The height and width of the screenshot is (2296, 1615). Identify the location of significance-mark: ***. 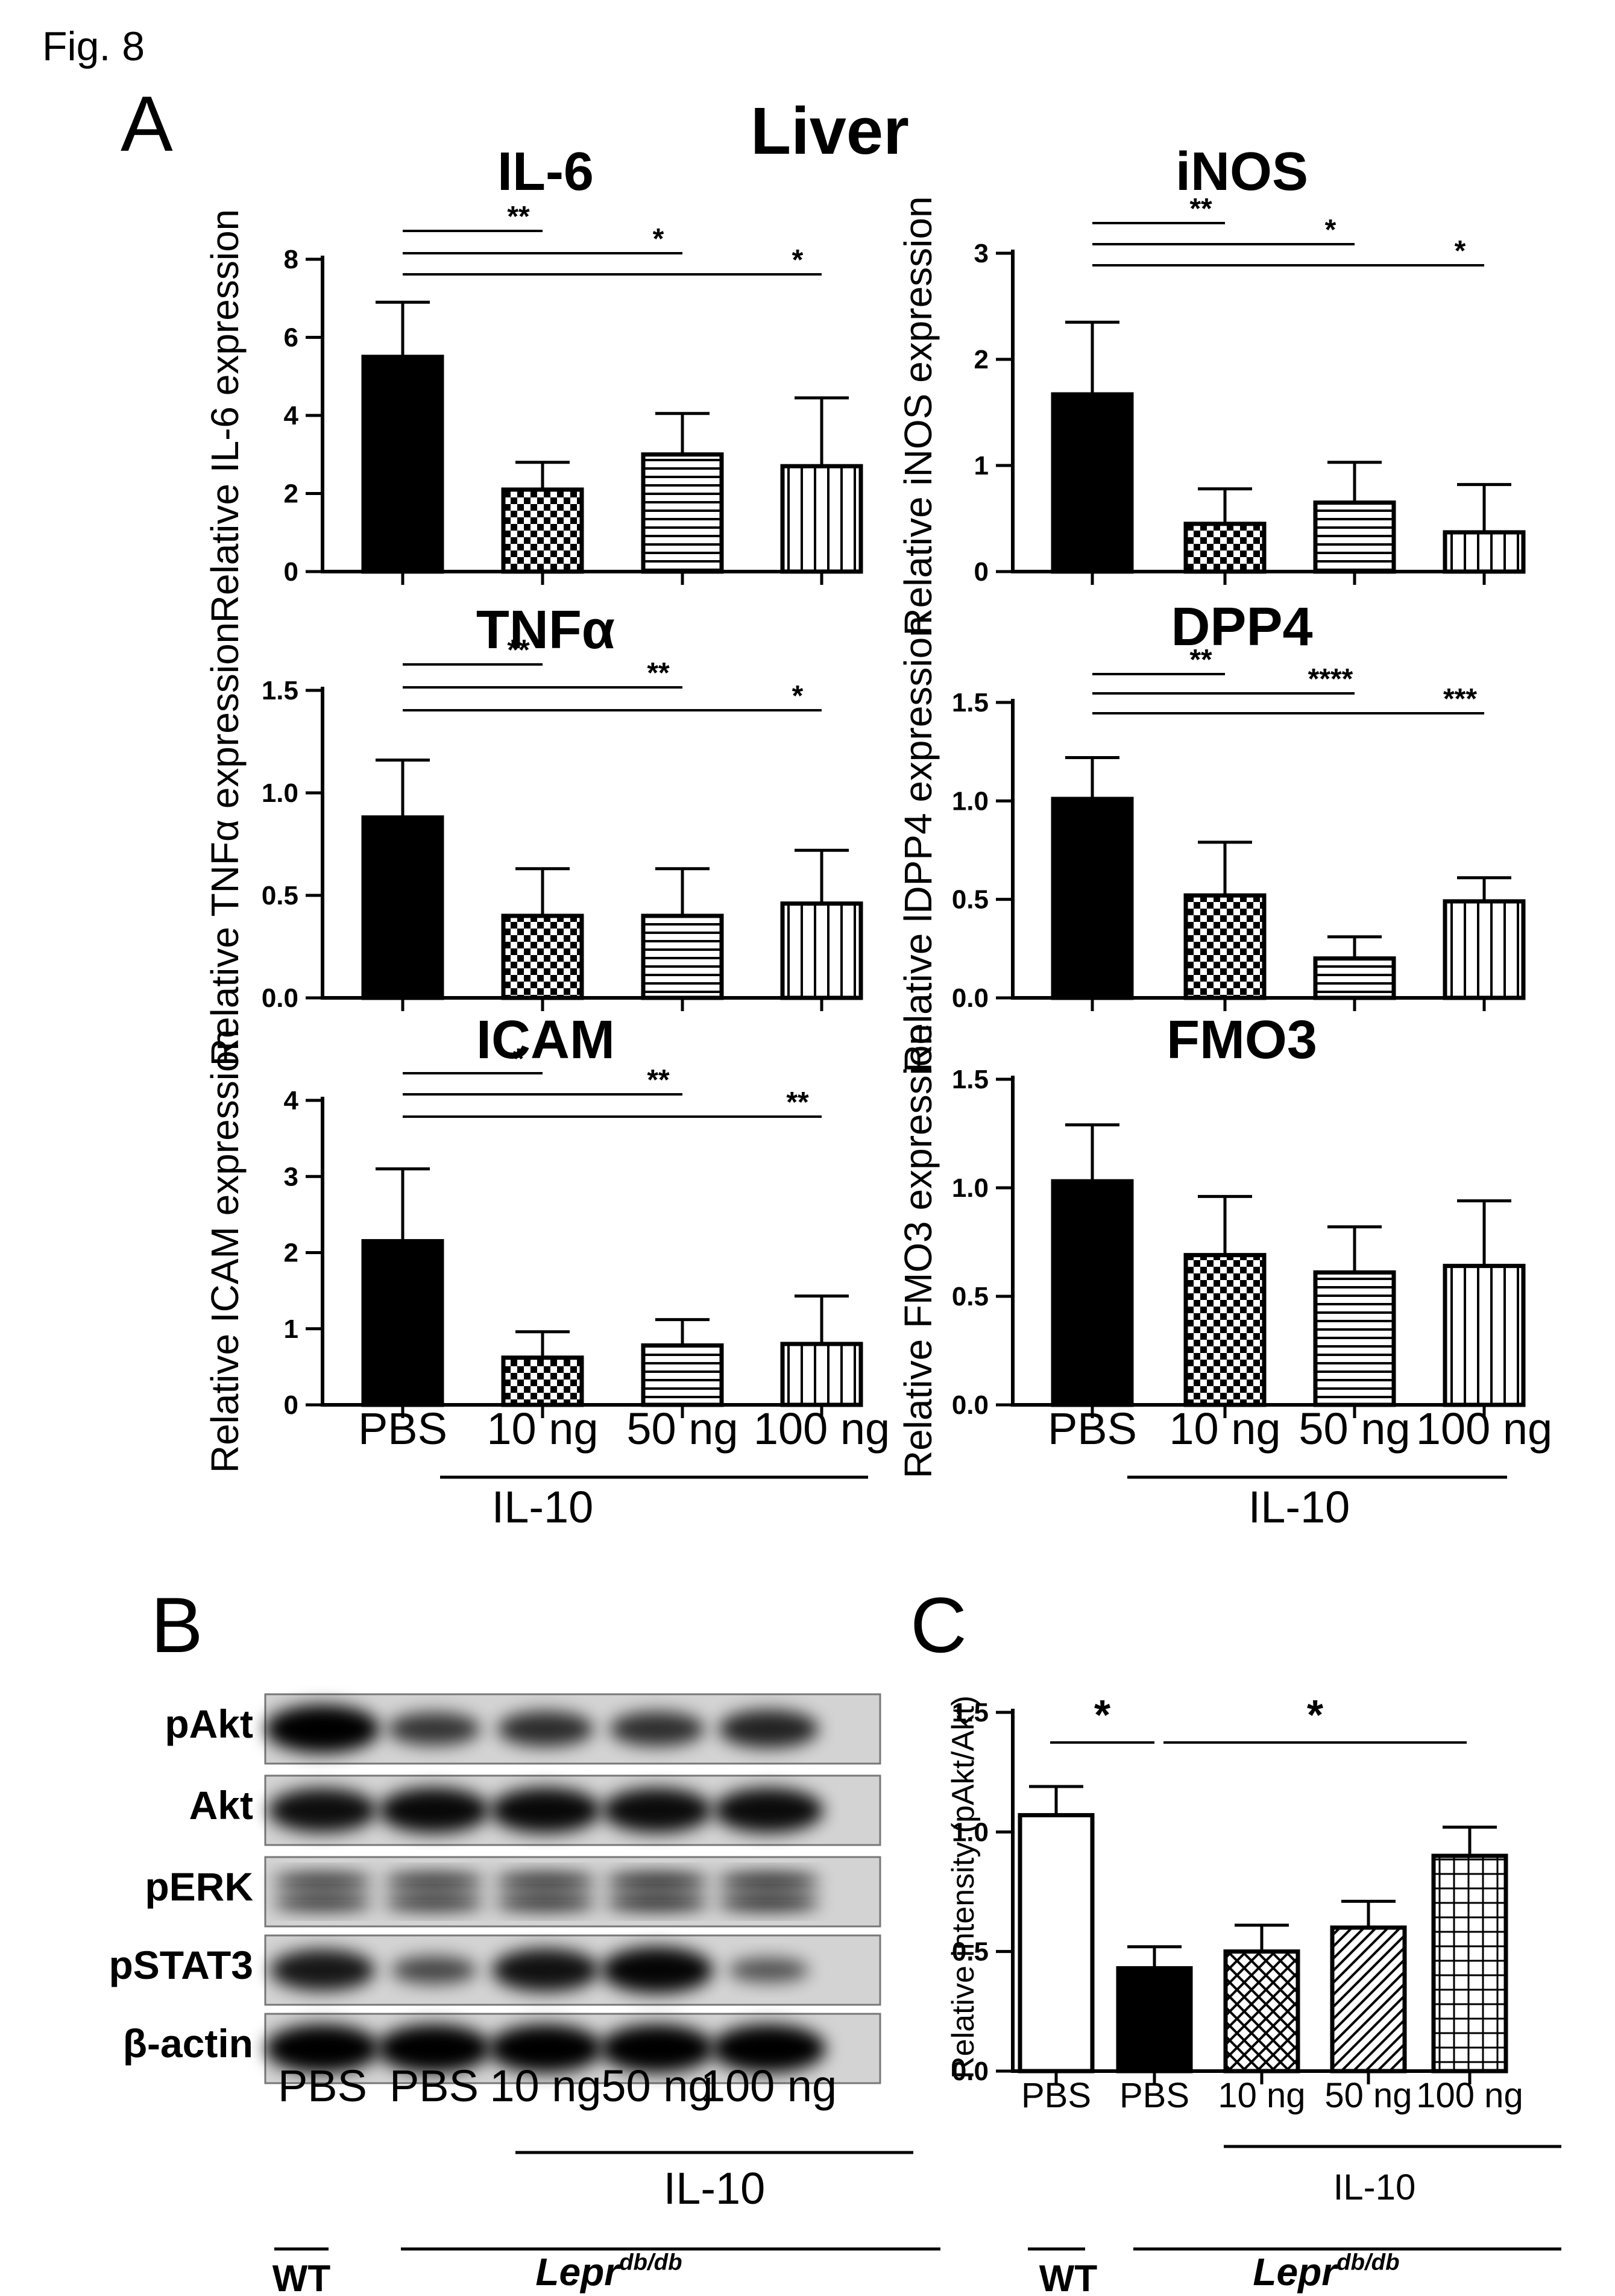
(1460, 699).